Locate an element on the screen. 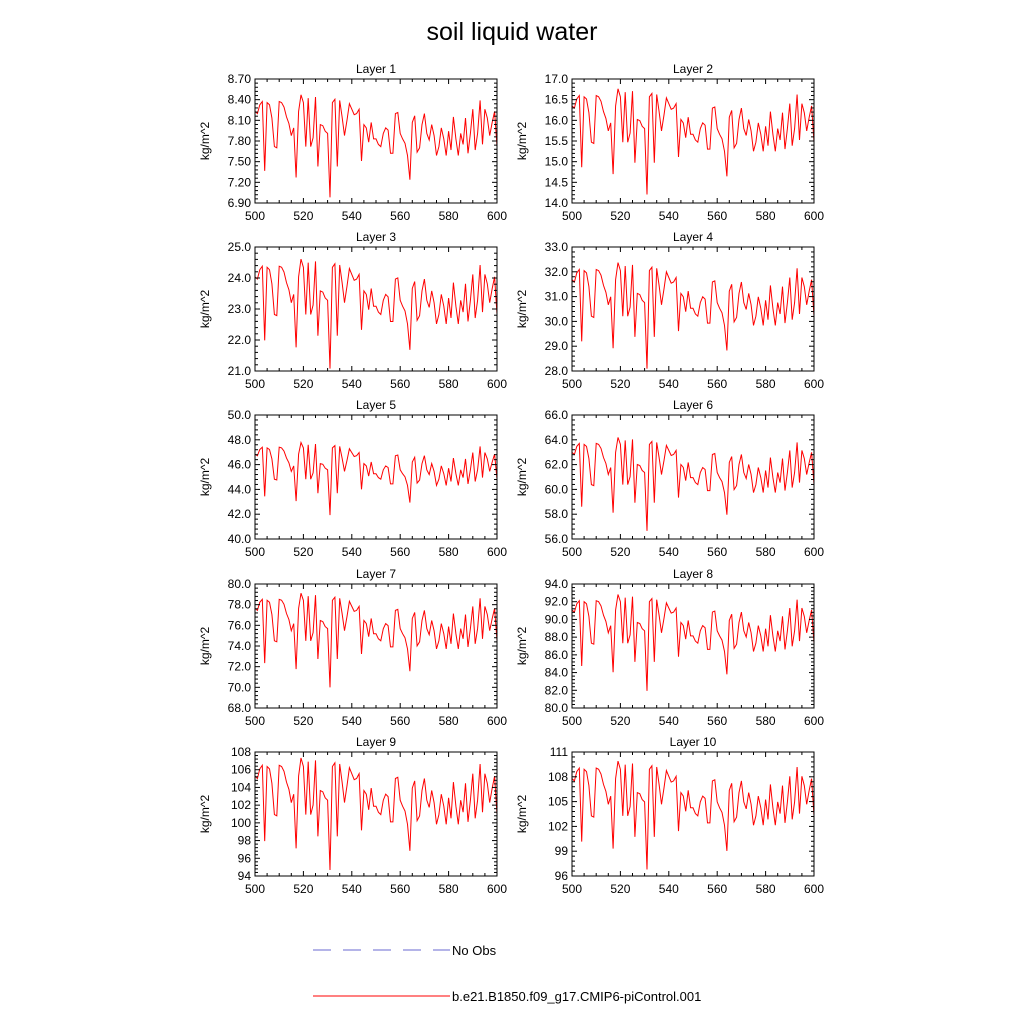  y-tick-label: 31.0 is located at coordinates (557, 297).